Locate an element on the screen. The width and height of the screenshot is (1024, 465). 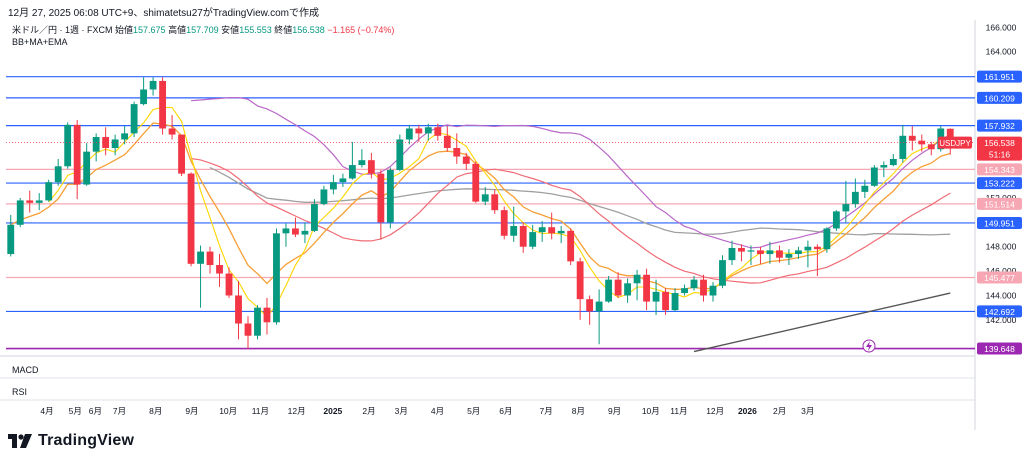
price-line-label: 151.514 is located at coordinates (999, 204).